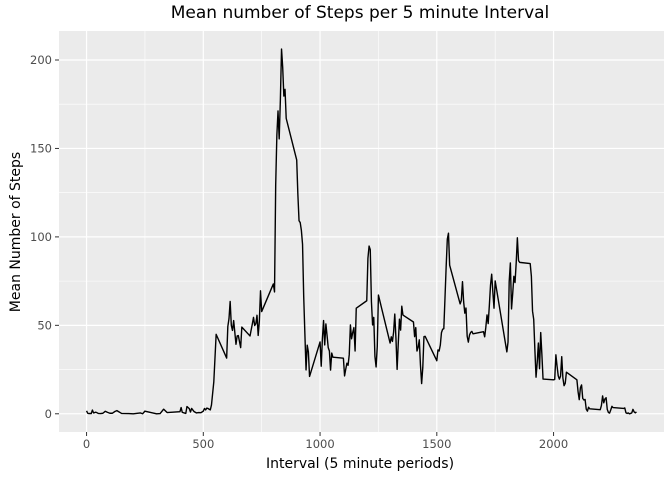 This screenshot has width=672, height=480. What do you see at coordinates (41, 148) in the screenshot?
I see `y-tick-label: 150` at bounding box center [41, 148].